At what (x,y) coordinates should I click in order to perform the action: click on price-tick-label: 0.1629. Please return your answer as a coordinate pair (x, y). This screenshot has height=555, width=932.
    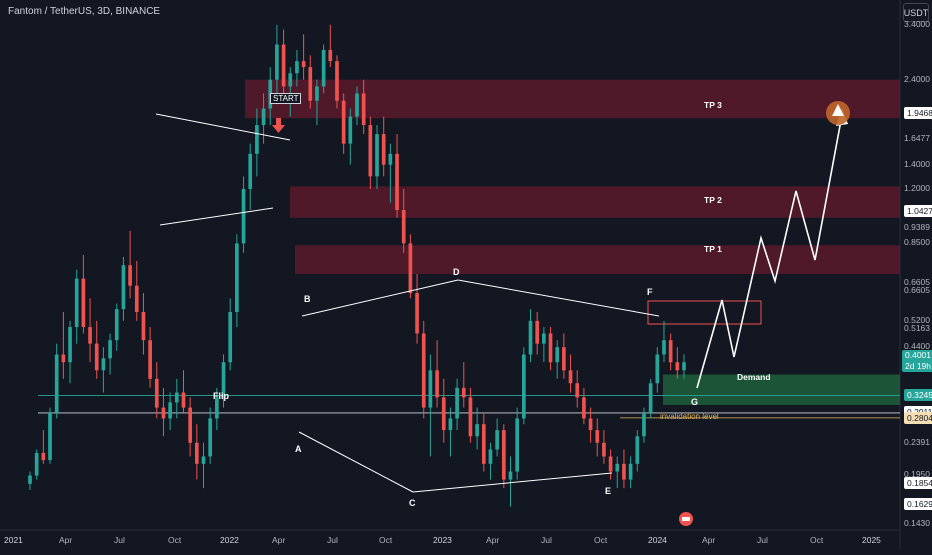
    Looking at the image, I should click on (918, 503).